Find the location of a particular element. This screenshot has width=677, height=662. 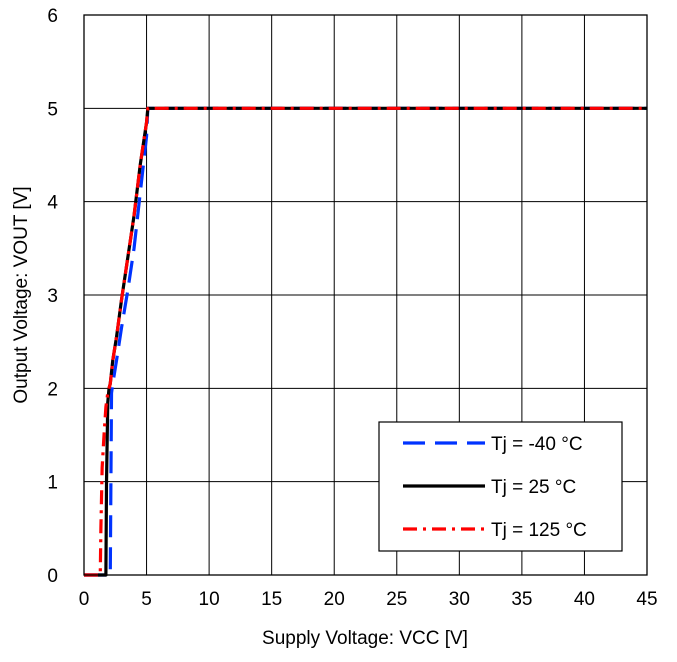

x-tick-label: 35 is located at coordinates (521, 599).